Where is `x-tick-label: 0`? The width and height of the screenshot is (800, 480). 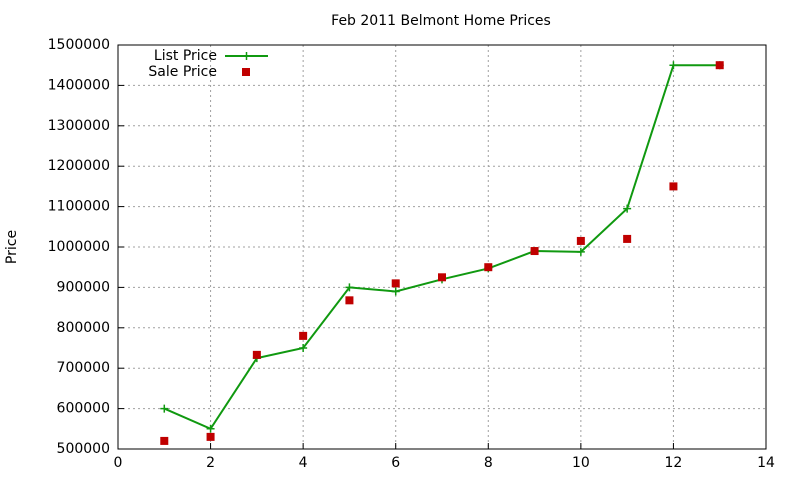
x-tick-label: 0 is located at coordinates (118, 463).